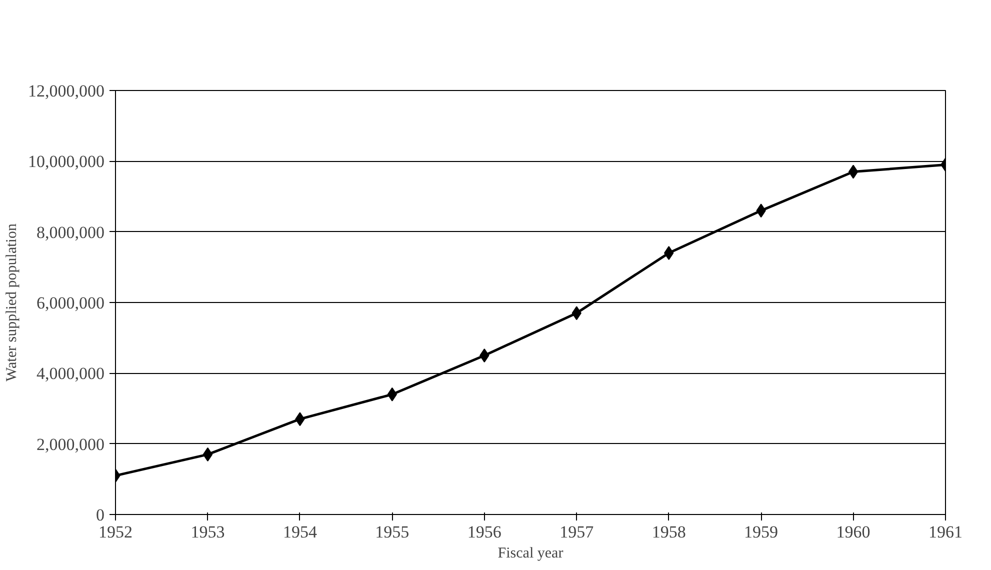 This screenshot has height=570, width=991. What do you see at coordinates (392, 532) in the screenshot?
I see `x-tick-label: 1955` at bounding box center [392, 532].